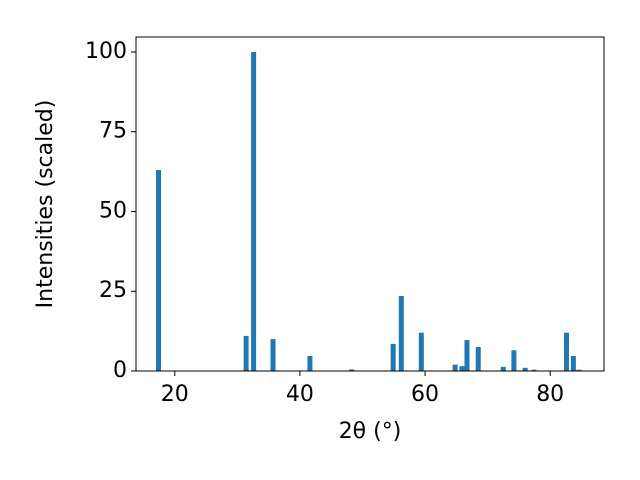 The width and height of the screenshot is (640, 480). What do you see at coordinates (113, 210) in the screenshot?
I see `y-tick-label: 50` at bounding box center [113, 210].